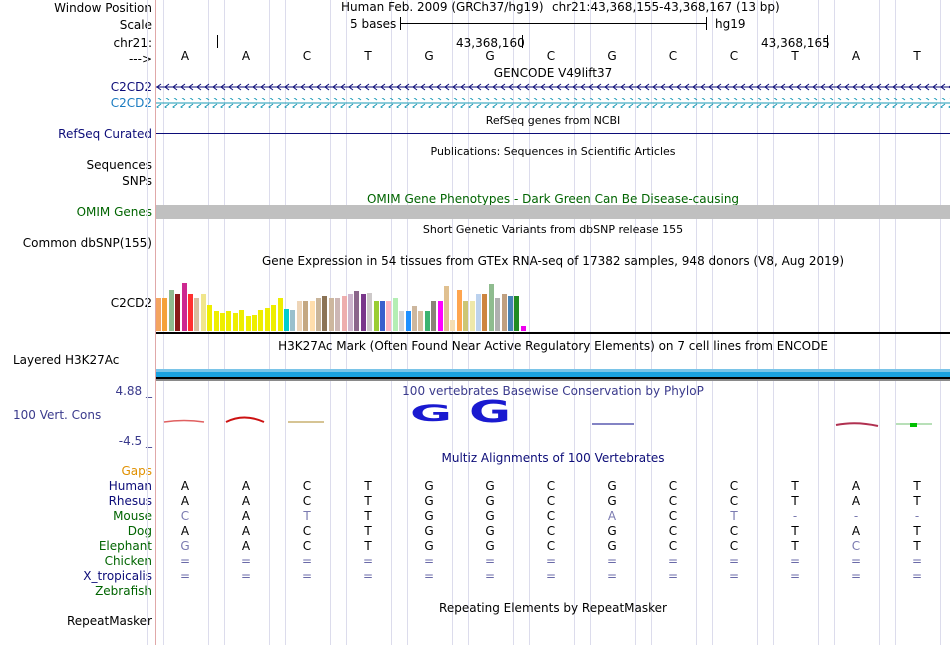 The height and width of the screenshot is (645, 950). Describe the element at coordinates (551, 546) in the screenshot. I see `alignment-base-elephant: C` at that location.